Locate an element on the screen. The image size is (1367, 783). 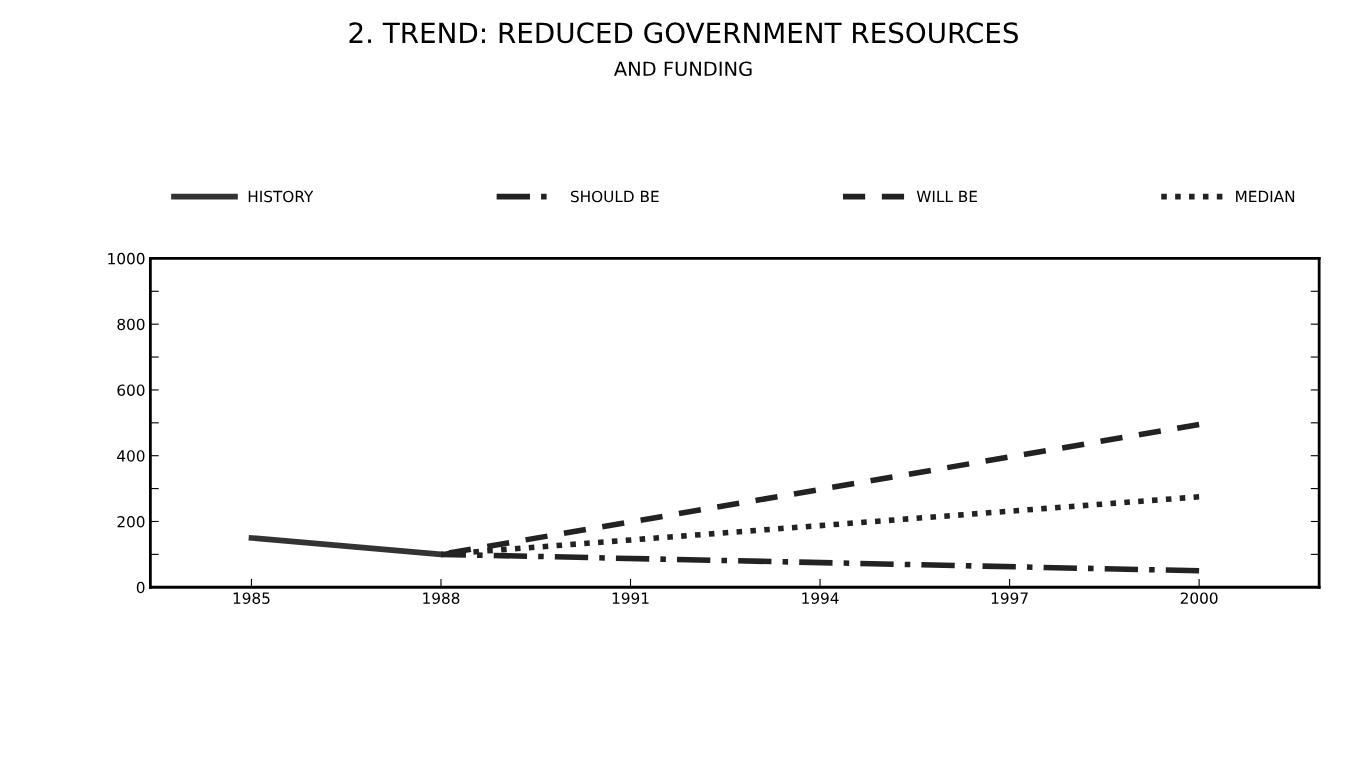
y-tick-label: 400 is located at coordinates (131, 456).